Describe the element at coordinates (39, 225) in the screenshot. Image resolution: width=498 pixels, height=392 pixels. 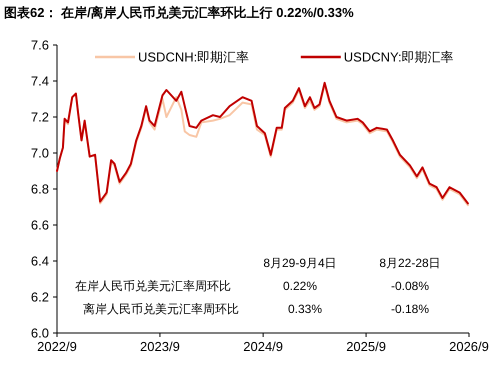
I see `y-tick-label: 6.6` at that location.